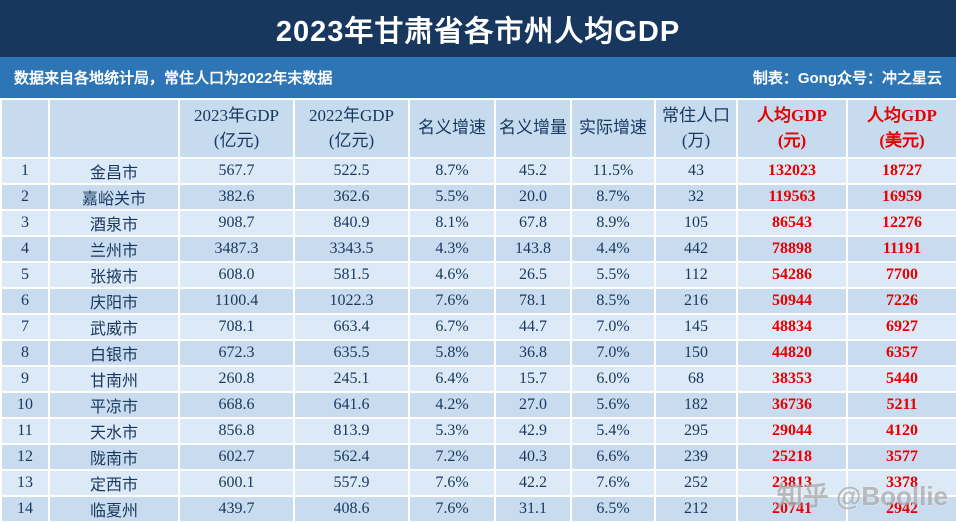  I want to click on gdp-per-capita-cny-cell: 36736, so click(792, 405).